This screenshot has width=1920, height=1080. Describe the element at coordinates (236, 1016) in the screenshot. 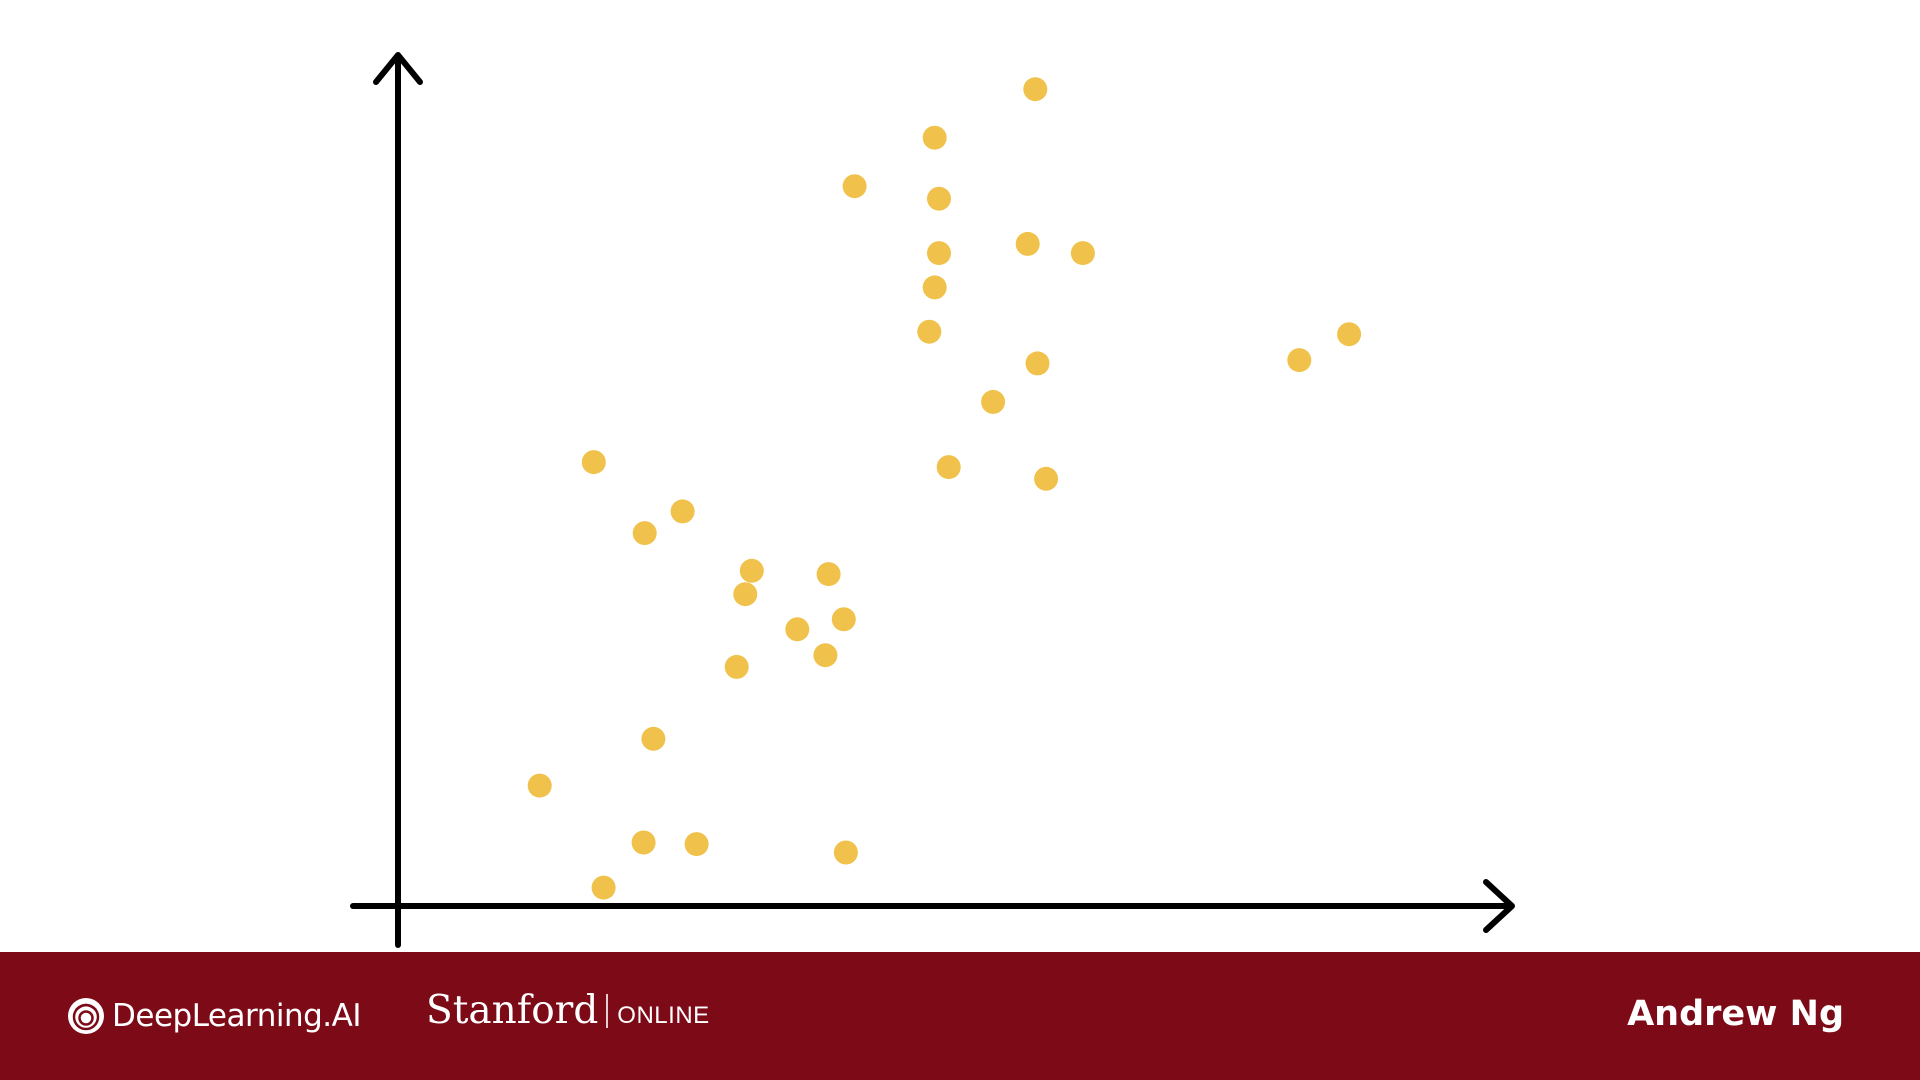

I see `deeplearning-ai-wordmark: DeepLearning.AI` at that location.